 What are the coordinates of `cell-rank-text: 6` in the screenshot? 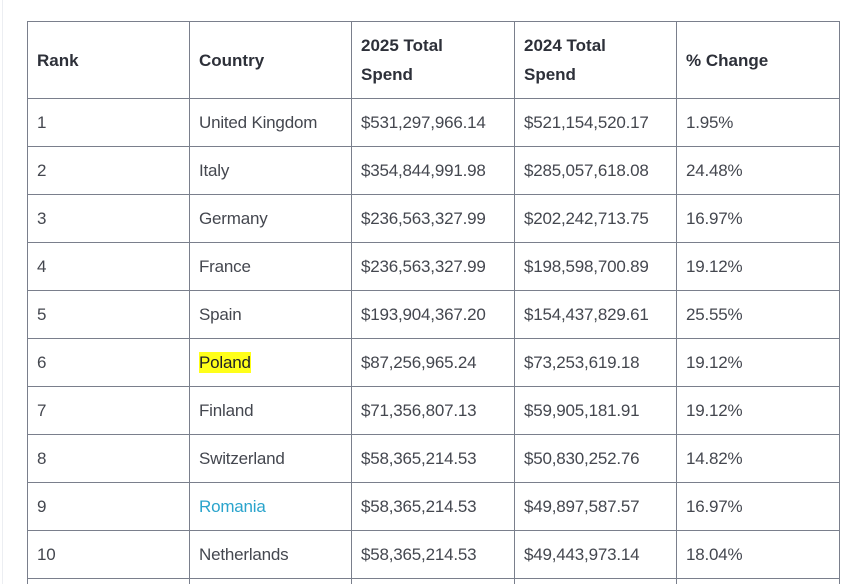 It's located at (42, 362).